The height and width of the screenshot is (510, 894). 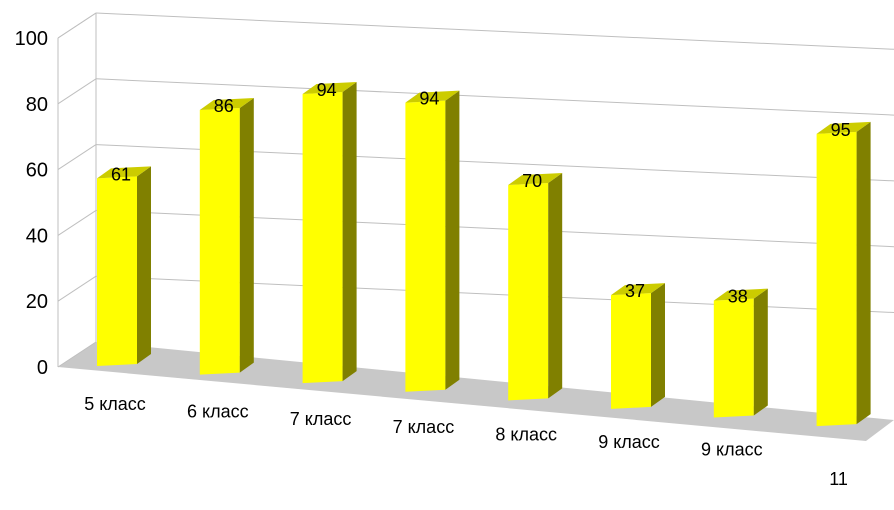 What do you see at coordinates (37, 236) in the screenshot?
I see `y-tick-label: 40` at bounding box center [37, 236].